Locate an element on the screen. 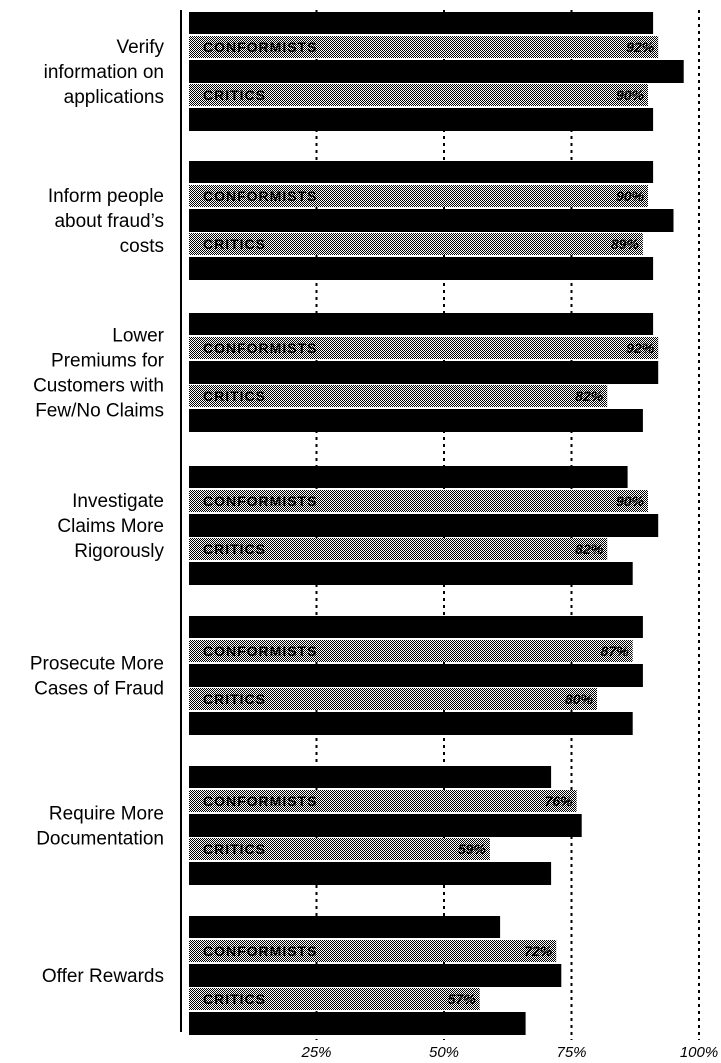  x-tick-label: 25% is located at coordinates (315, 1052).